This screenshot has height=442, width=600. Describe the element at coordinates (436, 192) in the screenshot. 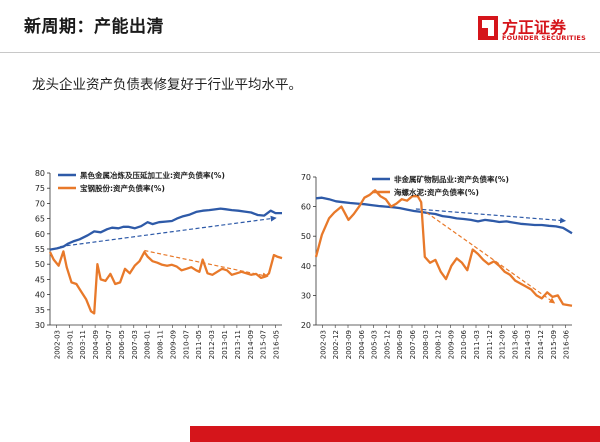

I see `legend-label: 海螺水泥:资产负债率(%)` at that location.